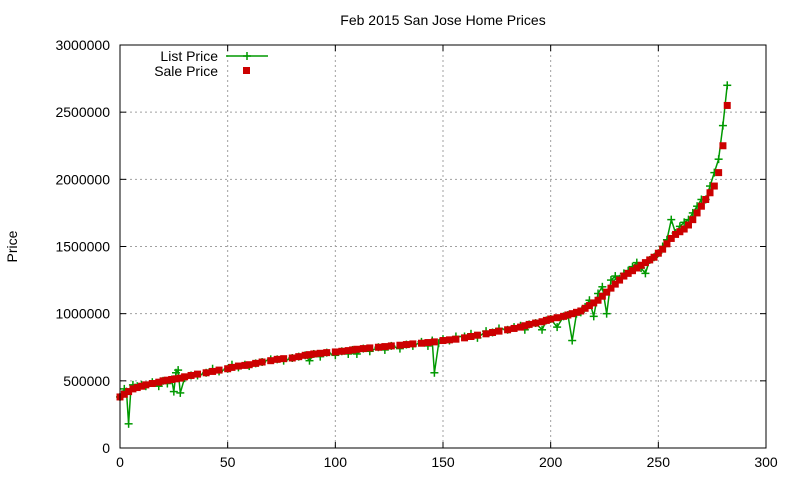 The image size is (800, 480). What do you see at coordinates (82, 112) in the screenshot?
I see `y-tick-label: 2500000` at bounding box center [82, 112].